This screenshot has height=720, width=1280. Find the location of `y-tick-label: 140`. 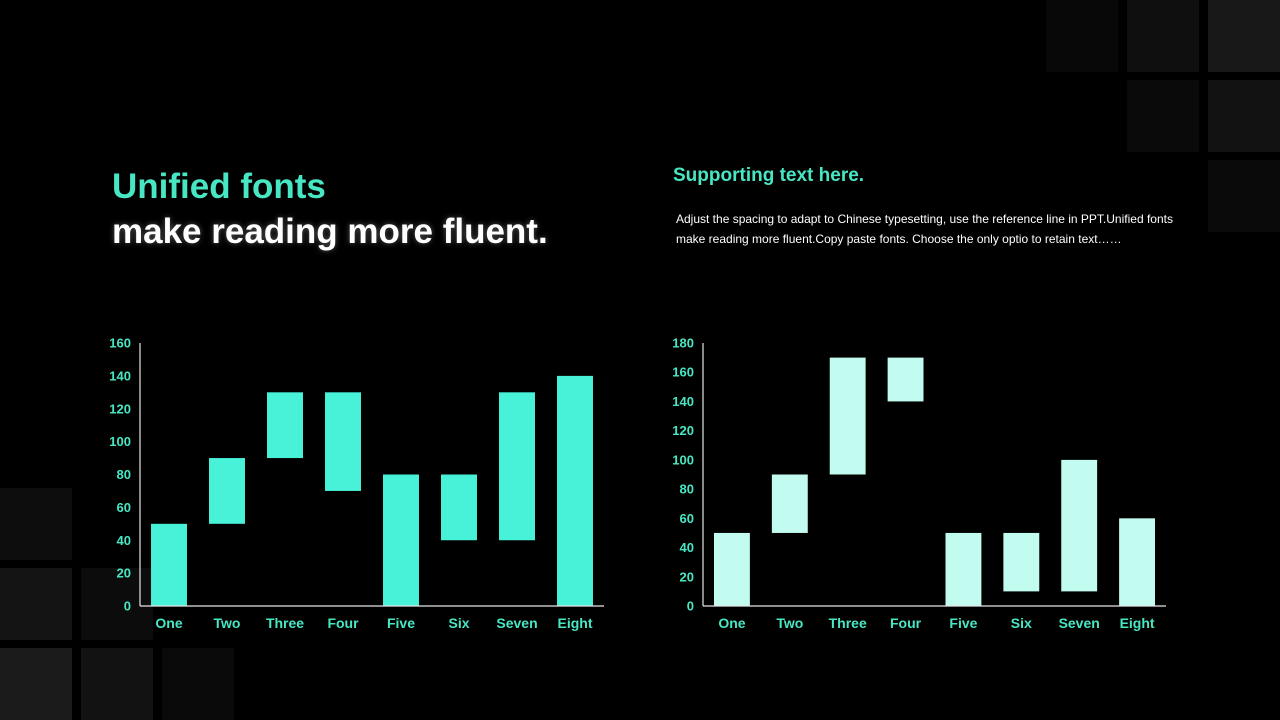

y-tick-label: 140 is located at coordinates (120, 375).